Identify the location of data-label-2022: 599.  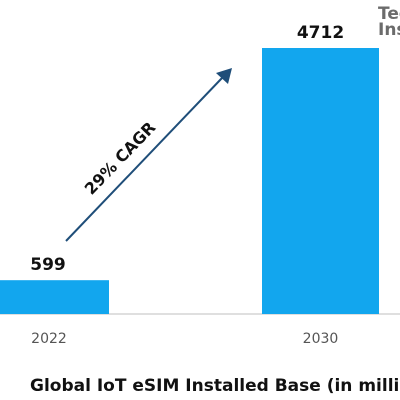
(48, 265).